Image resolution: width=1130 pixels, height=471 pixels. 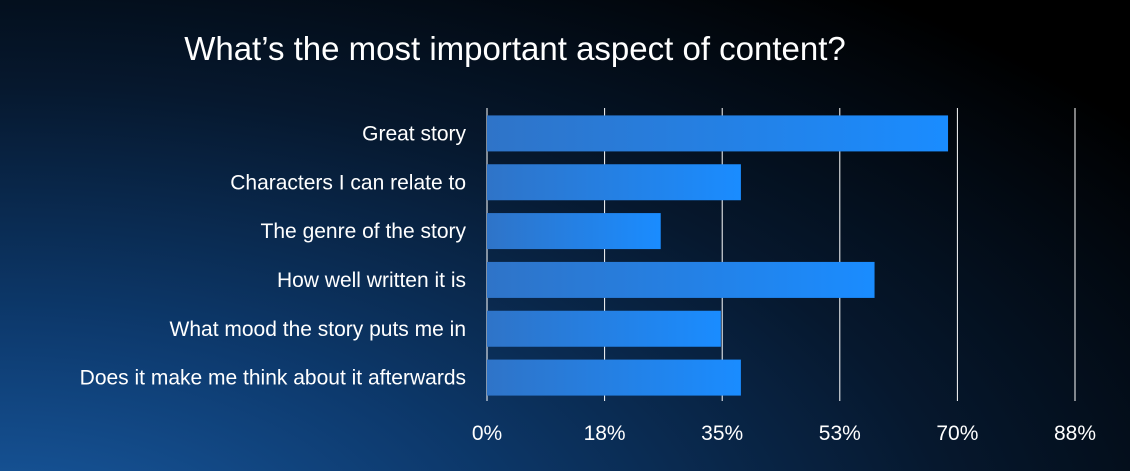 What do you see at coordinates (605, 433) in the screenshot?
I see `x-tick-label: 18%` at bounding box center [605, 433].